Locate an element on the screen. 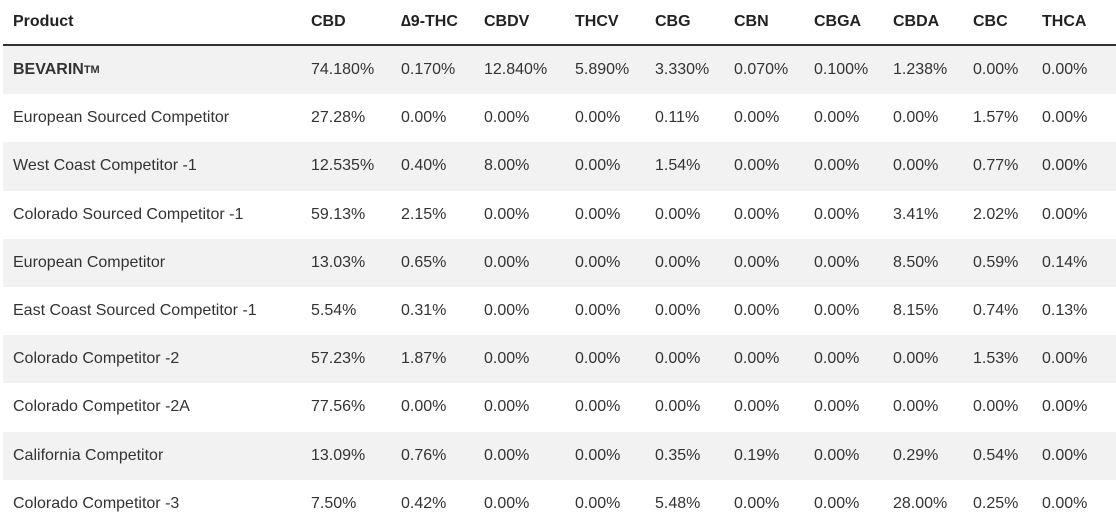  product-cell: Colorado Competitor -3 is located at coordinates (96, 501).